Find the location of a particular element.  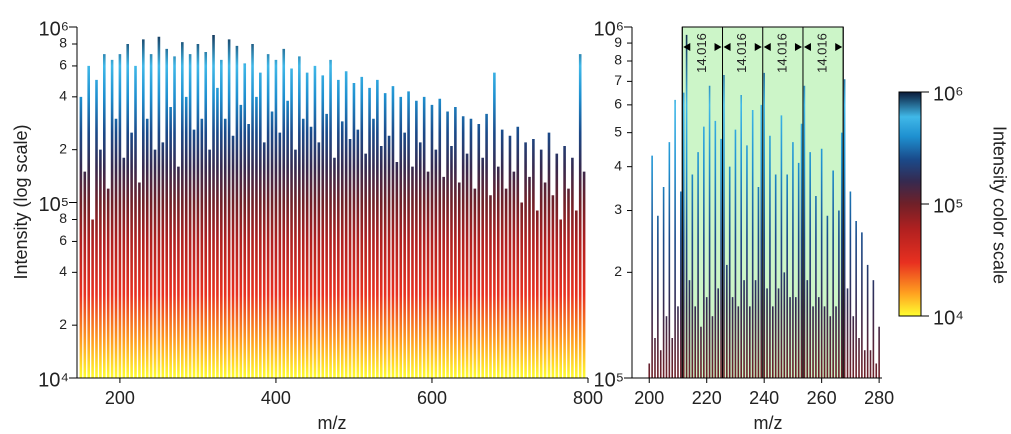

y-tick-label: 9 is located at coordinates (618, 42).